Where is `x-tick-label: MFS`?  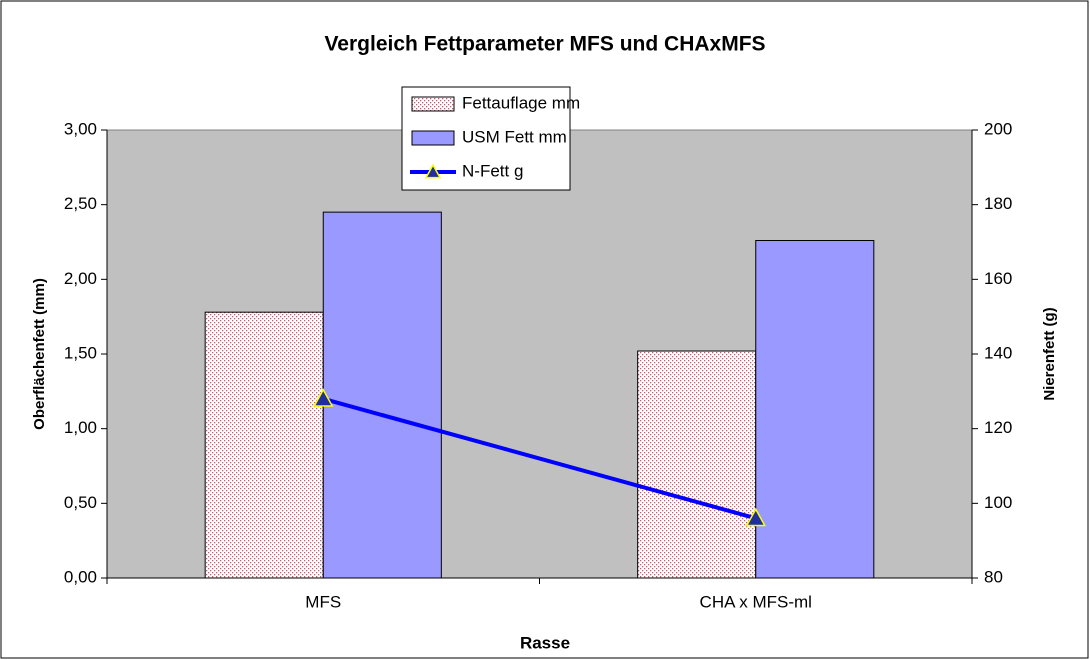
x-tick-label: MFS is located at coordinates (323, 601).